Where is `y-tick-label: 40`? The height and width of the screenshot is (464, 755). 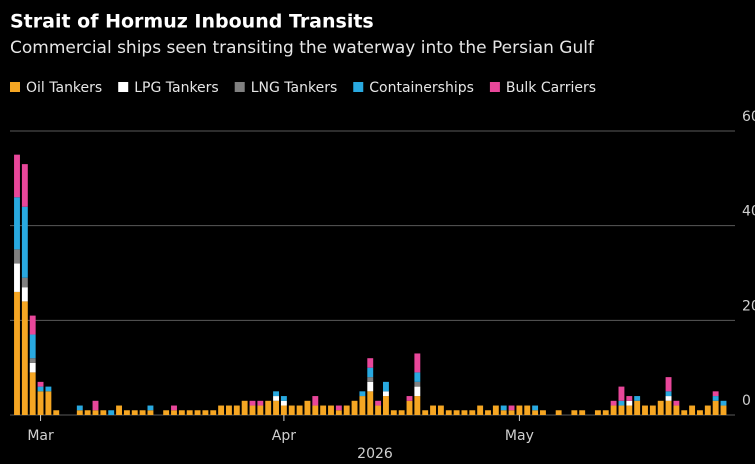 y-tick-label: 40 is located at coordinates (748, 212).